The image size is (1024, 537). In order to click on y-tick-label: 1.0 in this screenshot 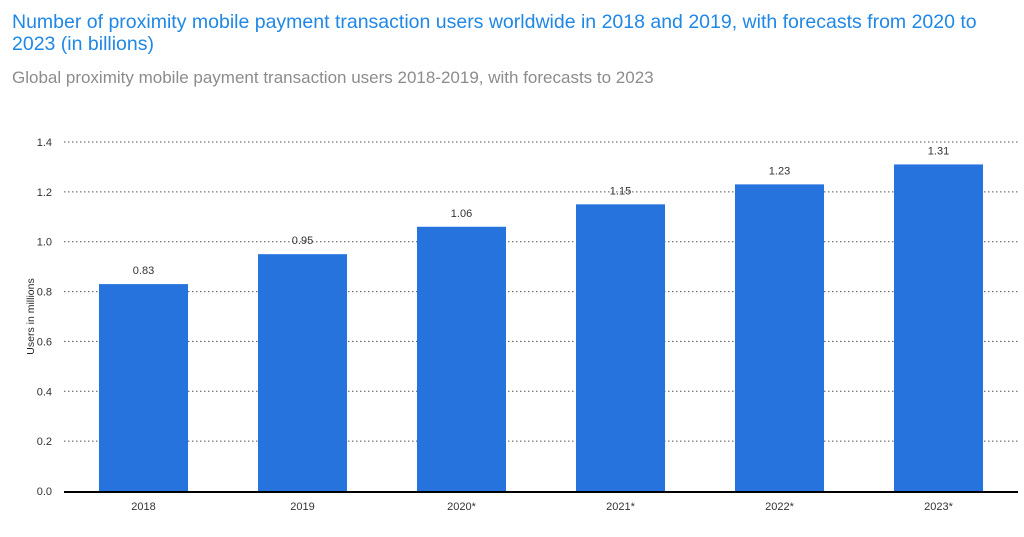, I will do `click(44, 243)`.